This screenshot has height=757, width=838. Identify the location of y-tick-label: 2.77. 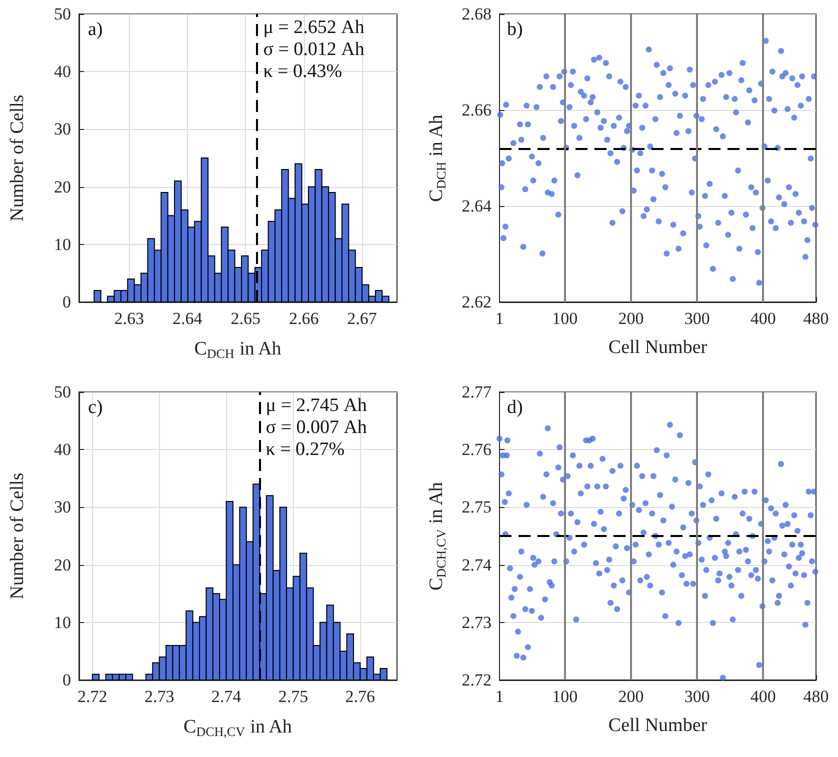
(477, 392).